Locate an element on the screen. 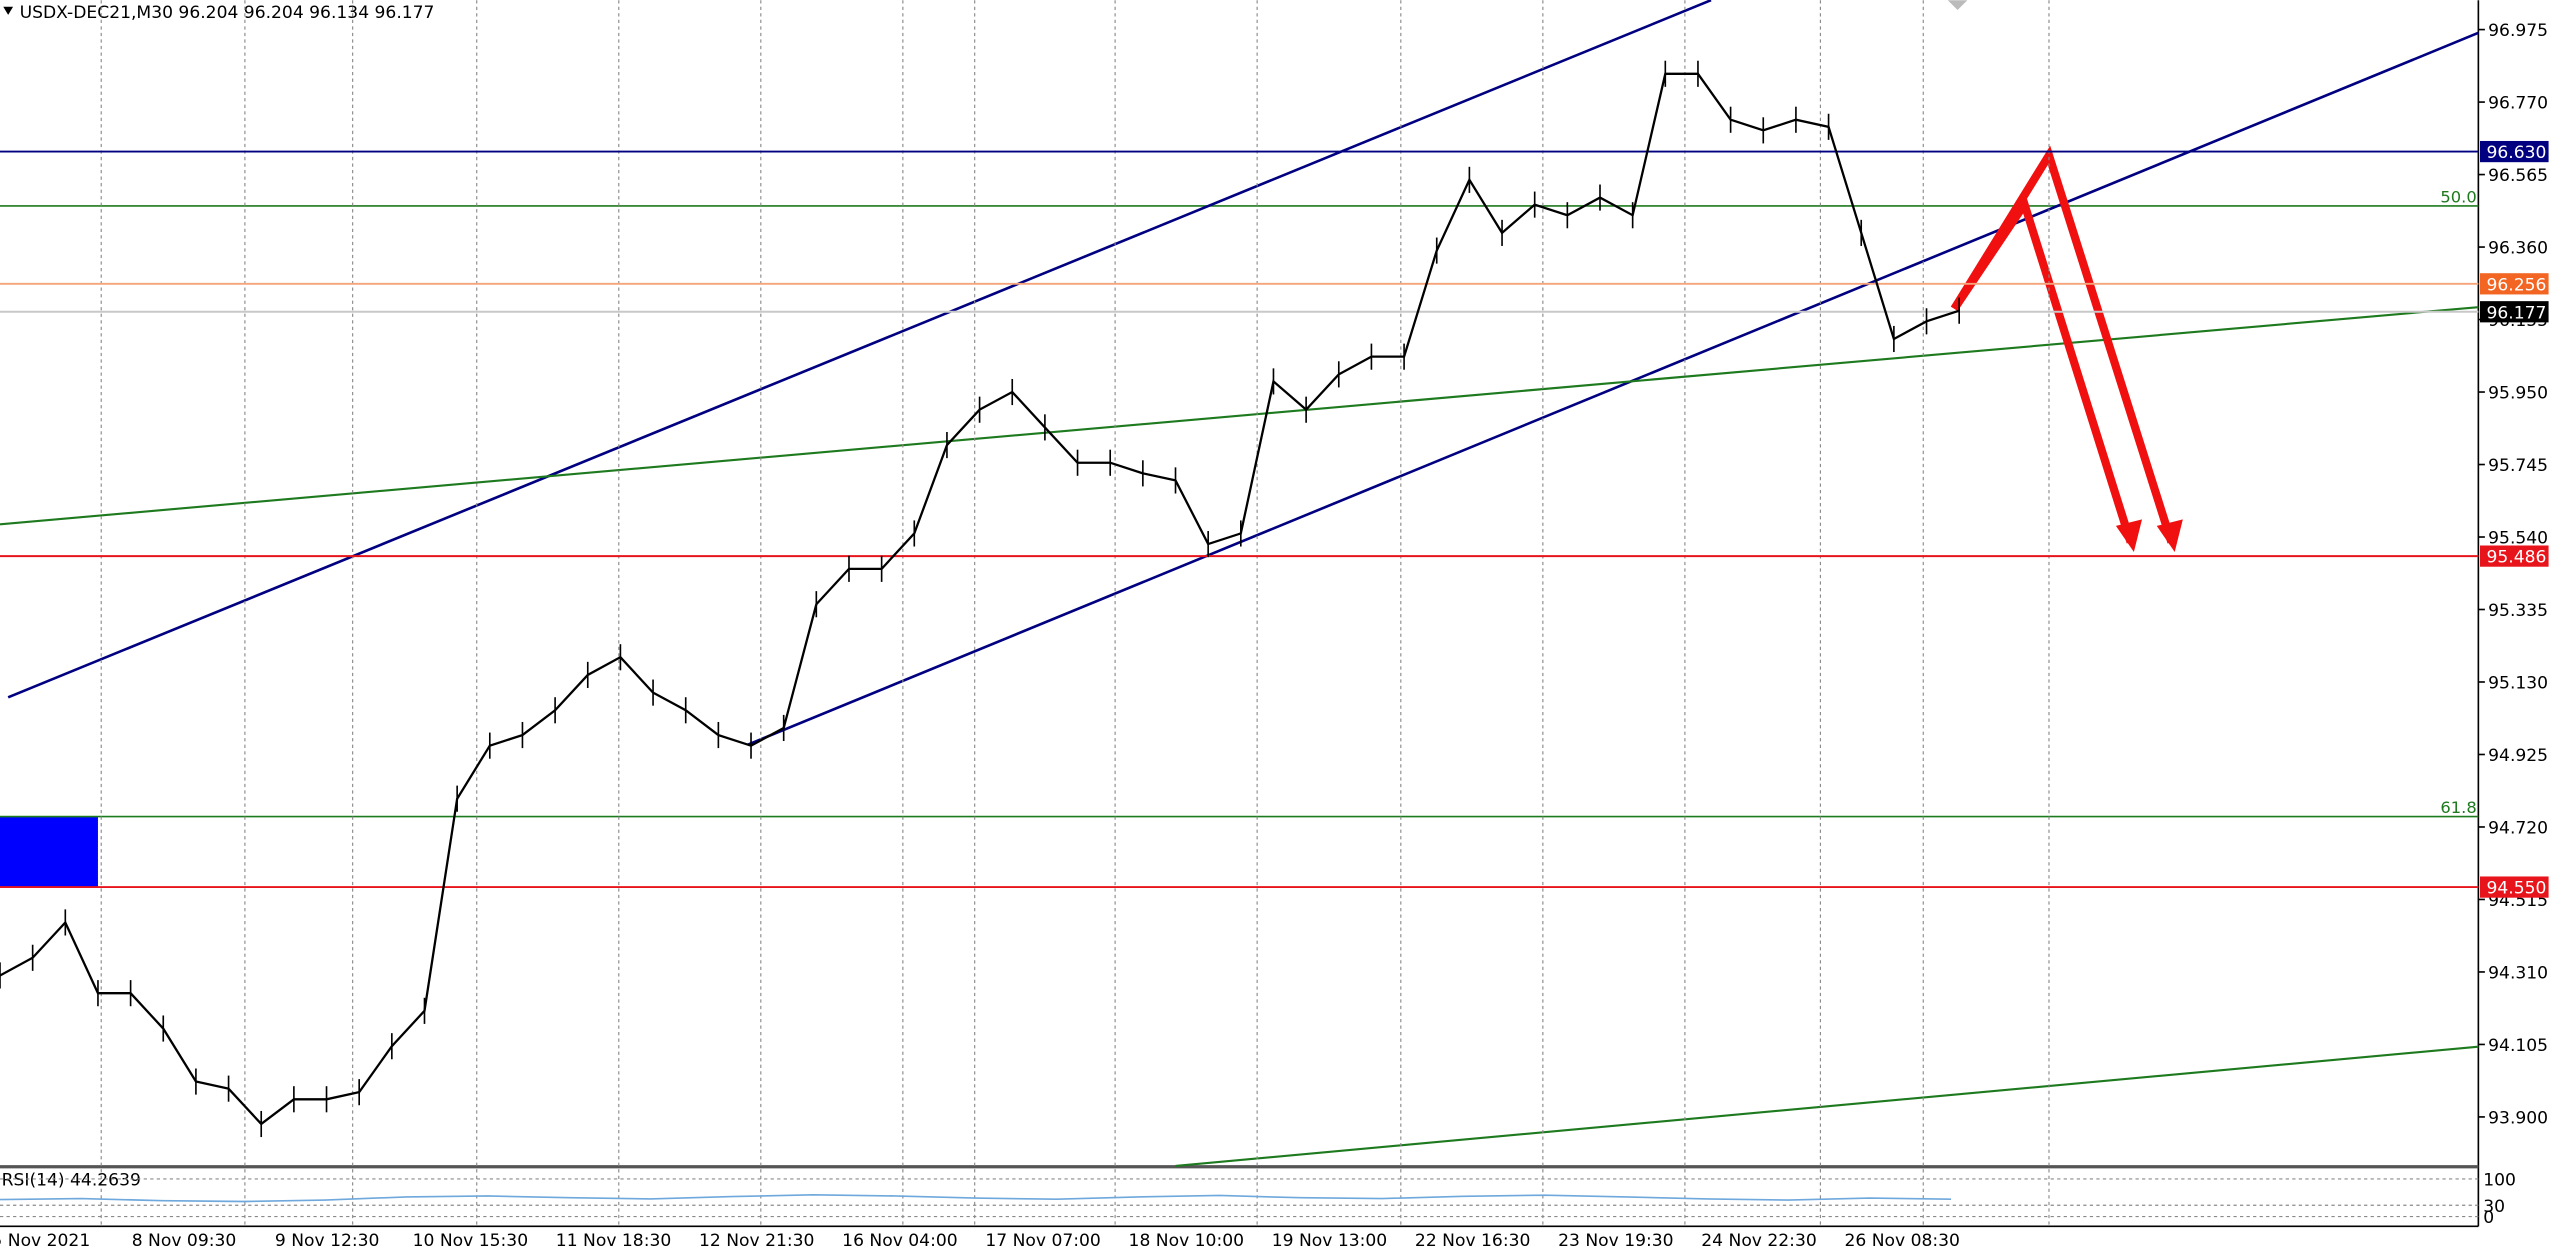 The image size is (2560, 1251). time-label: 26 Nov 08:30 is located at coordinates (1901, 1241).